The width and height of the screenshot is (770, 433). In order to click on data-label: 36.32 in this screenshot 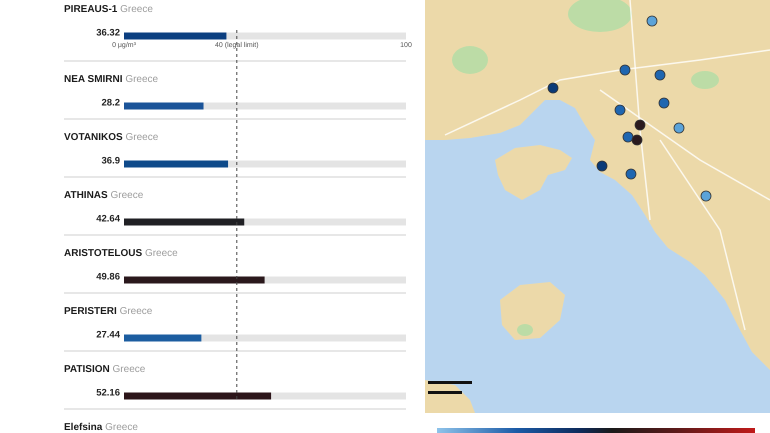, I will do `click(108, 33)`.